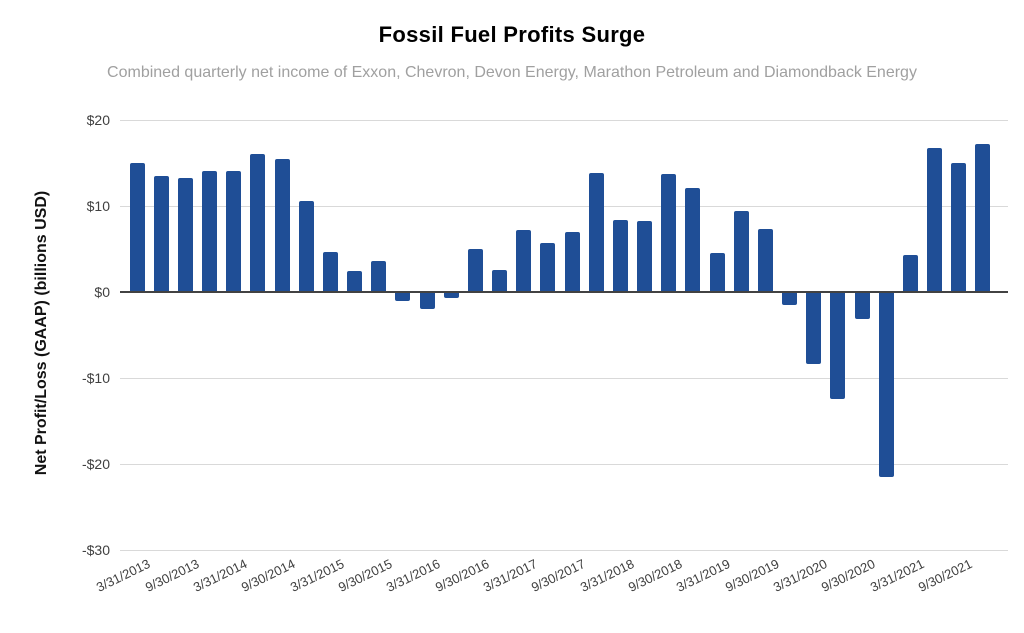 The height and width of the screenshot is (633, 1024). What do you see at coordinates (558, 575) in the screenshot?
I see `x-tick-label: 9/30/2017` at bounding box center [558, 575].